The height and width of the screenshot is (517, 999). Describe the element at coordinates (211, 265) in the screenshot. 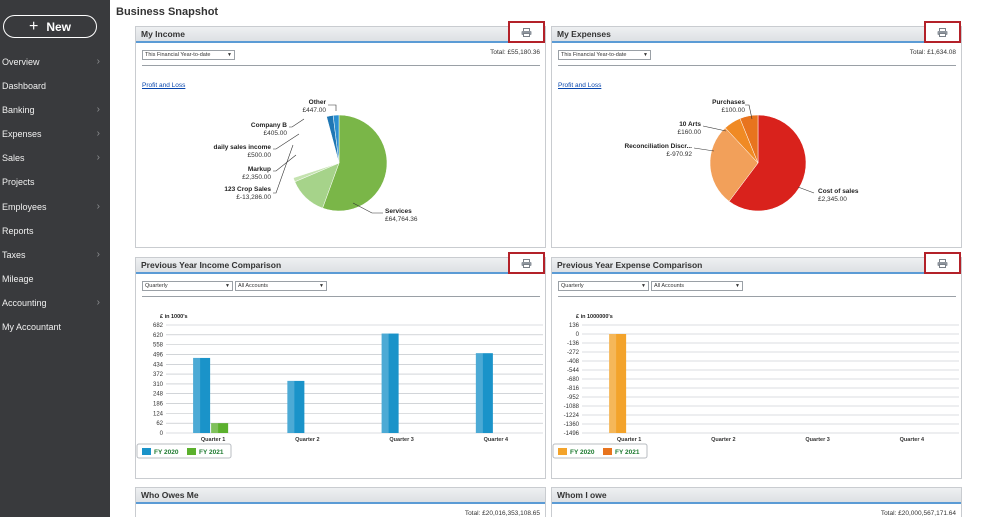

I see `panel-title: Previous Year Income Comparison` at that location.